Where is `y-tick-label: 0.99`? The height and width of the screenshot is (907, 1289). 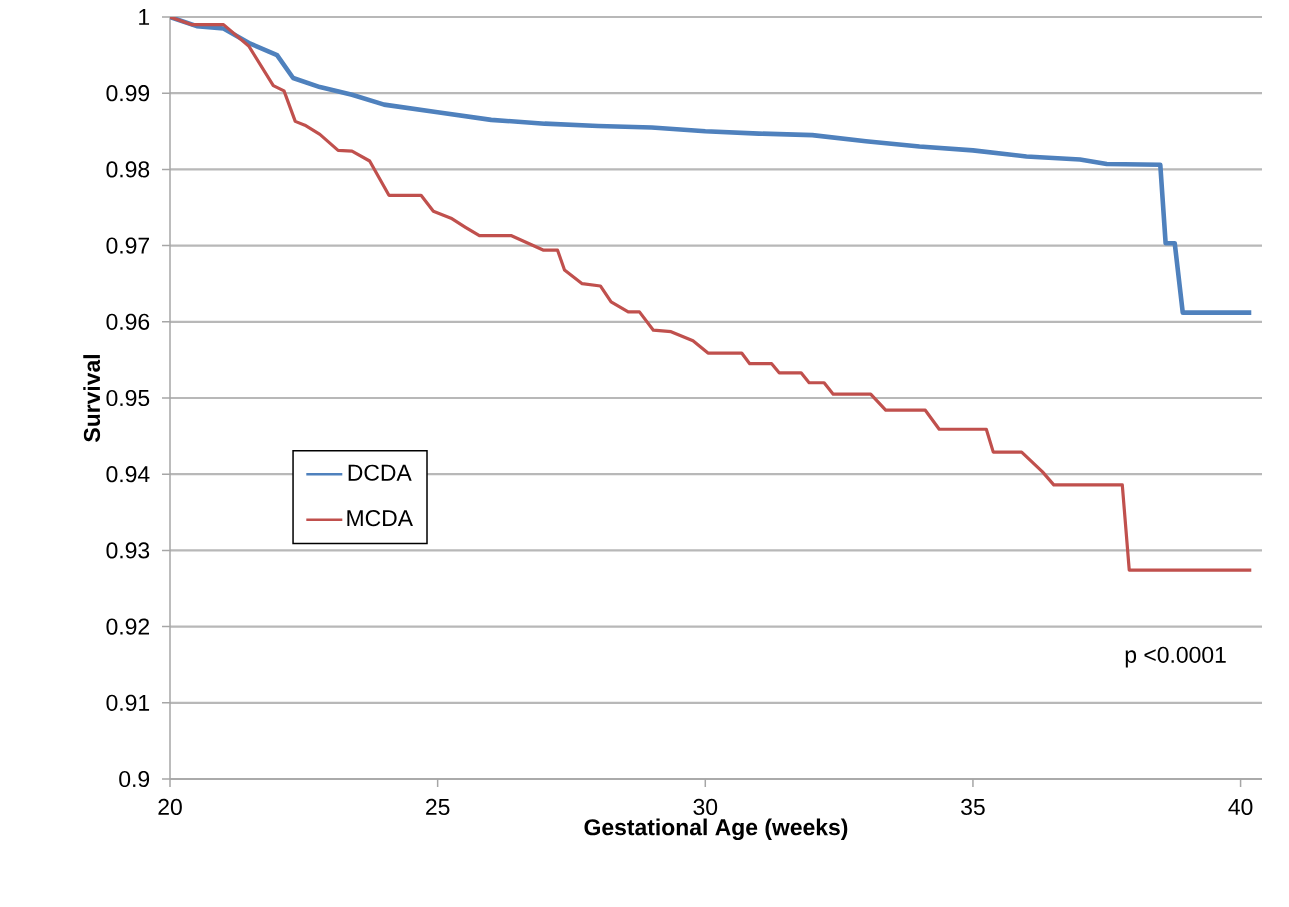
y-tick-label: 0.99 is located at coordinates (128, 93).